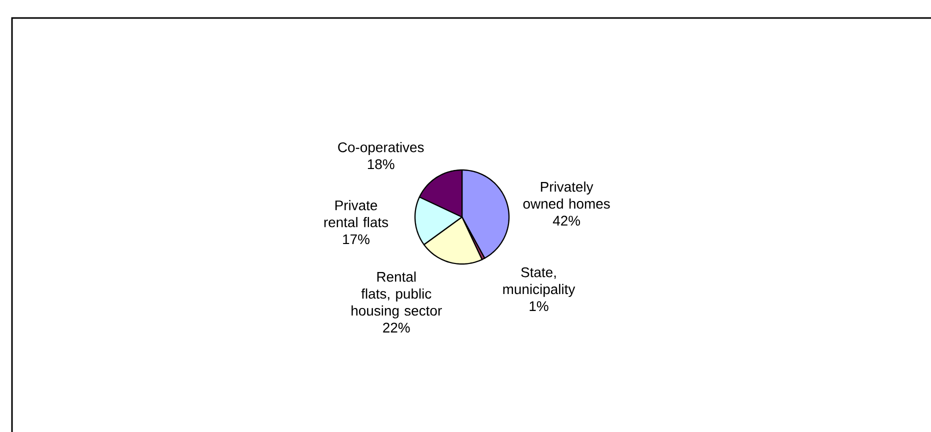  I want to click on slice-label: Rental flats, public housing sector, so click(397, 295).